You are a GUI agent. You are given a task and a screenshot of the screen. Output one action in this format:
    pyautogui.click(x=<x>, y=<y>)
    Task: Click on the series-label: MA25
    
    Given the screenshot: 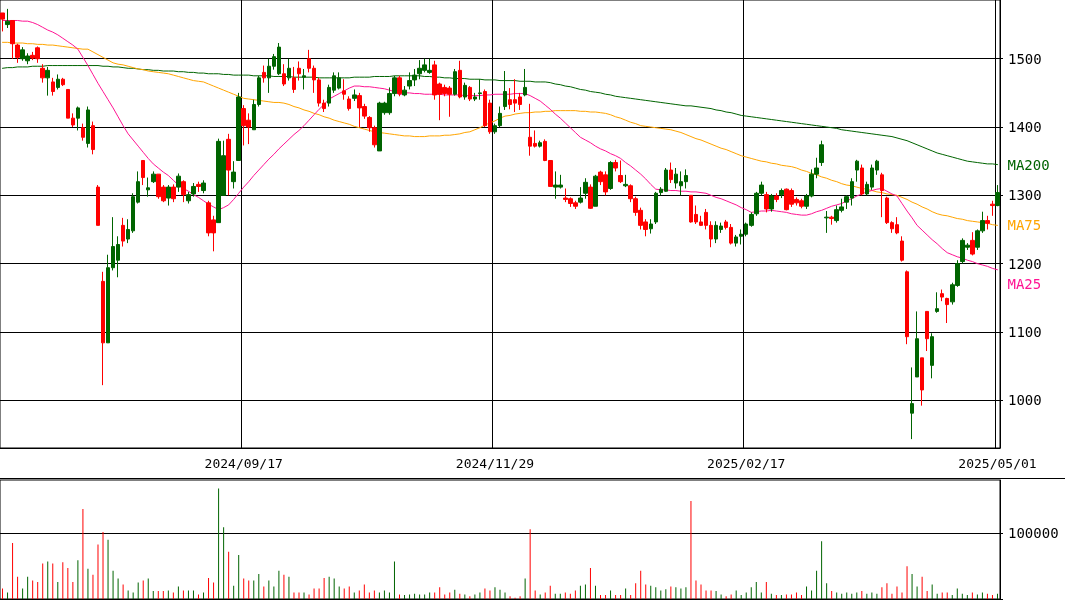 What is the action you would take?
    pyautogui.click(x=1024, y=283)
    